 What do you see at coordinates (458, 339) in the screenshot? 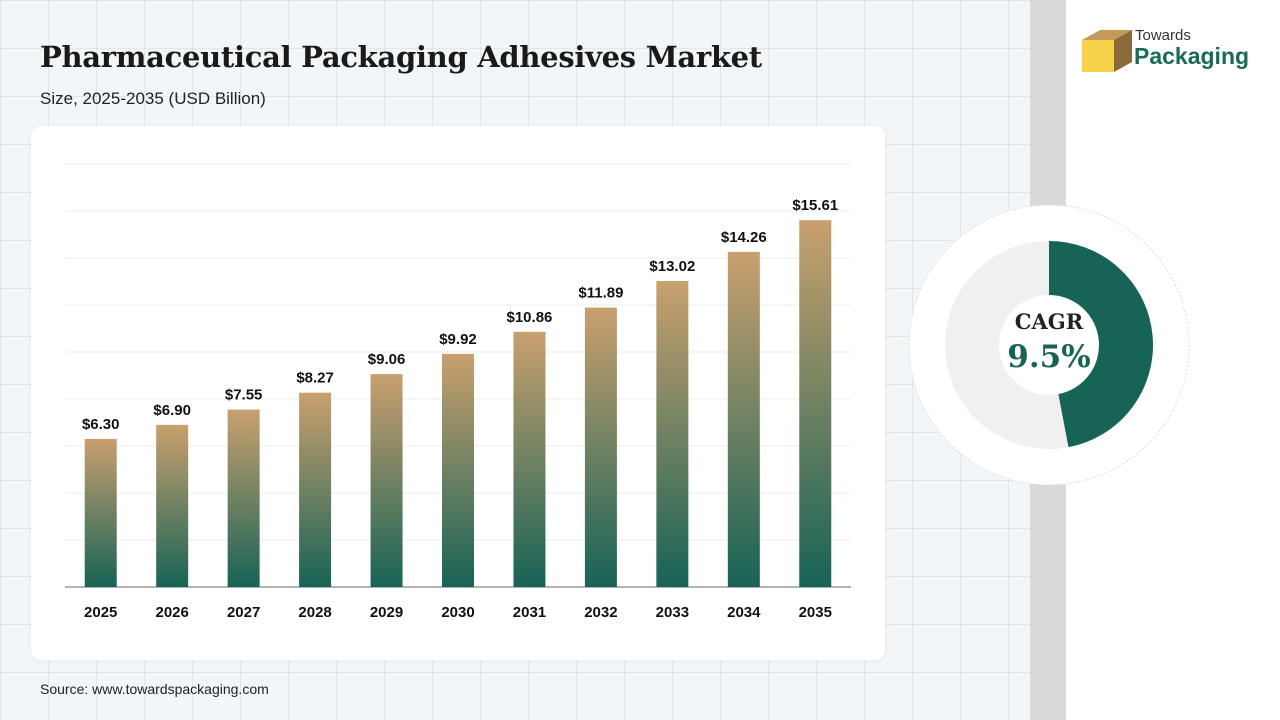
I see `data-label-2030: $9.92` at bounding box center [458, 339].